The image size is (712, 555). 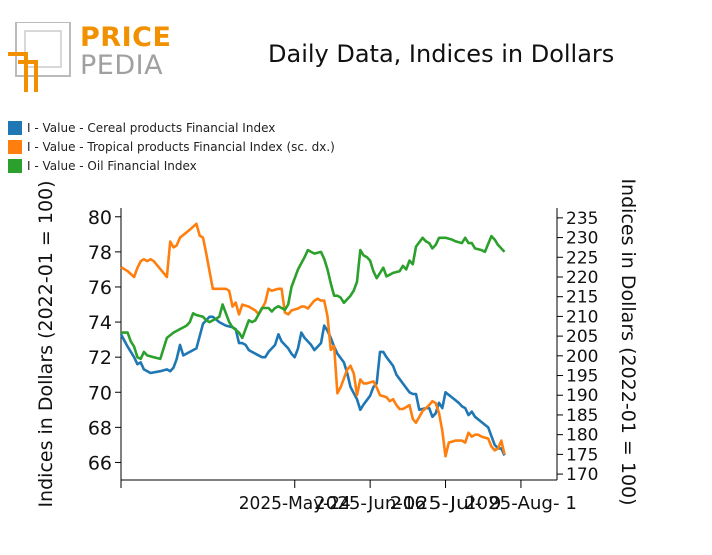 I want to click on y-right-tick-label: 185, so click(x=582, y=416).